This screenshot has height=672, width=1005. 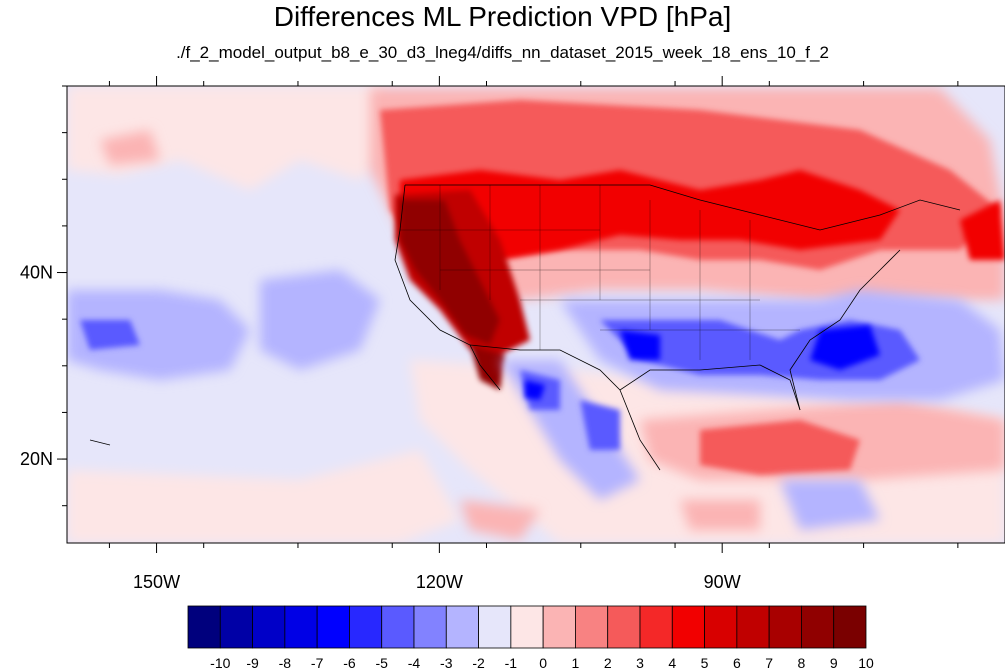 What do you see at coordinates (414, 663) in the screenshot?
I see `colorbar-label: -4` at bounding box center [414, 663].